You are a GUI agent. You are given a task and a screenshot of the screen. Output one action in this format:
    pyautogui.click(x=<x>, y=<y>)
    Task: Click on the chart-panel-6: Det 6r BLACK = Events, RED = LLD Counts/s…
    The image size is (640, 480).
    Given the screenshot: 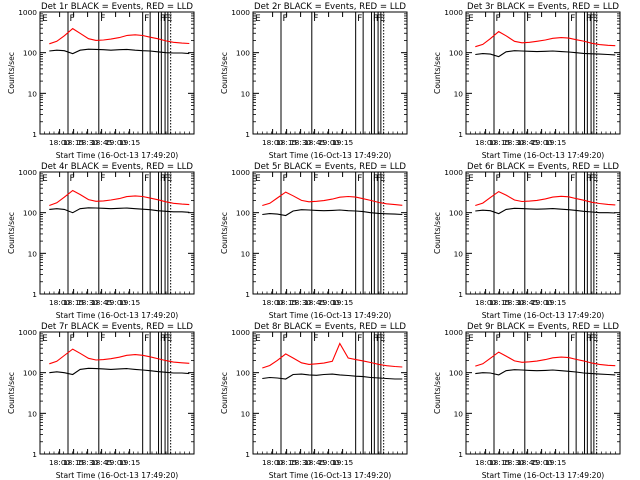 What is the action you would take?
    pyautogui.click(x=527, y=241)
    